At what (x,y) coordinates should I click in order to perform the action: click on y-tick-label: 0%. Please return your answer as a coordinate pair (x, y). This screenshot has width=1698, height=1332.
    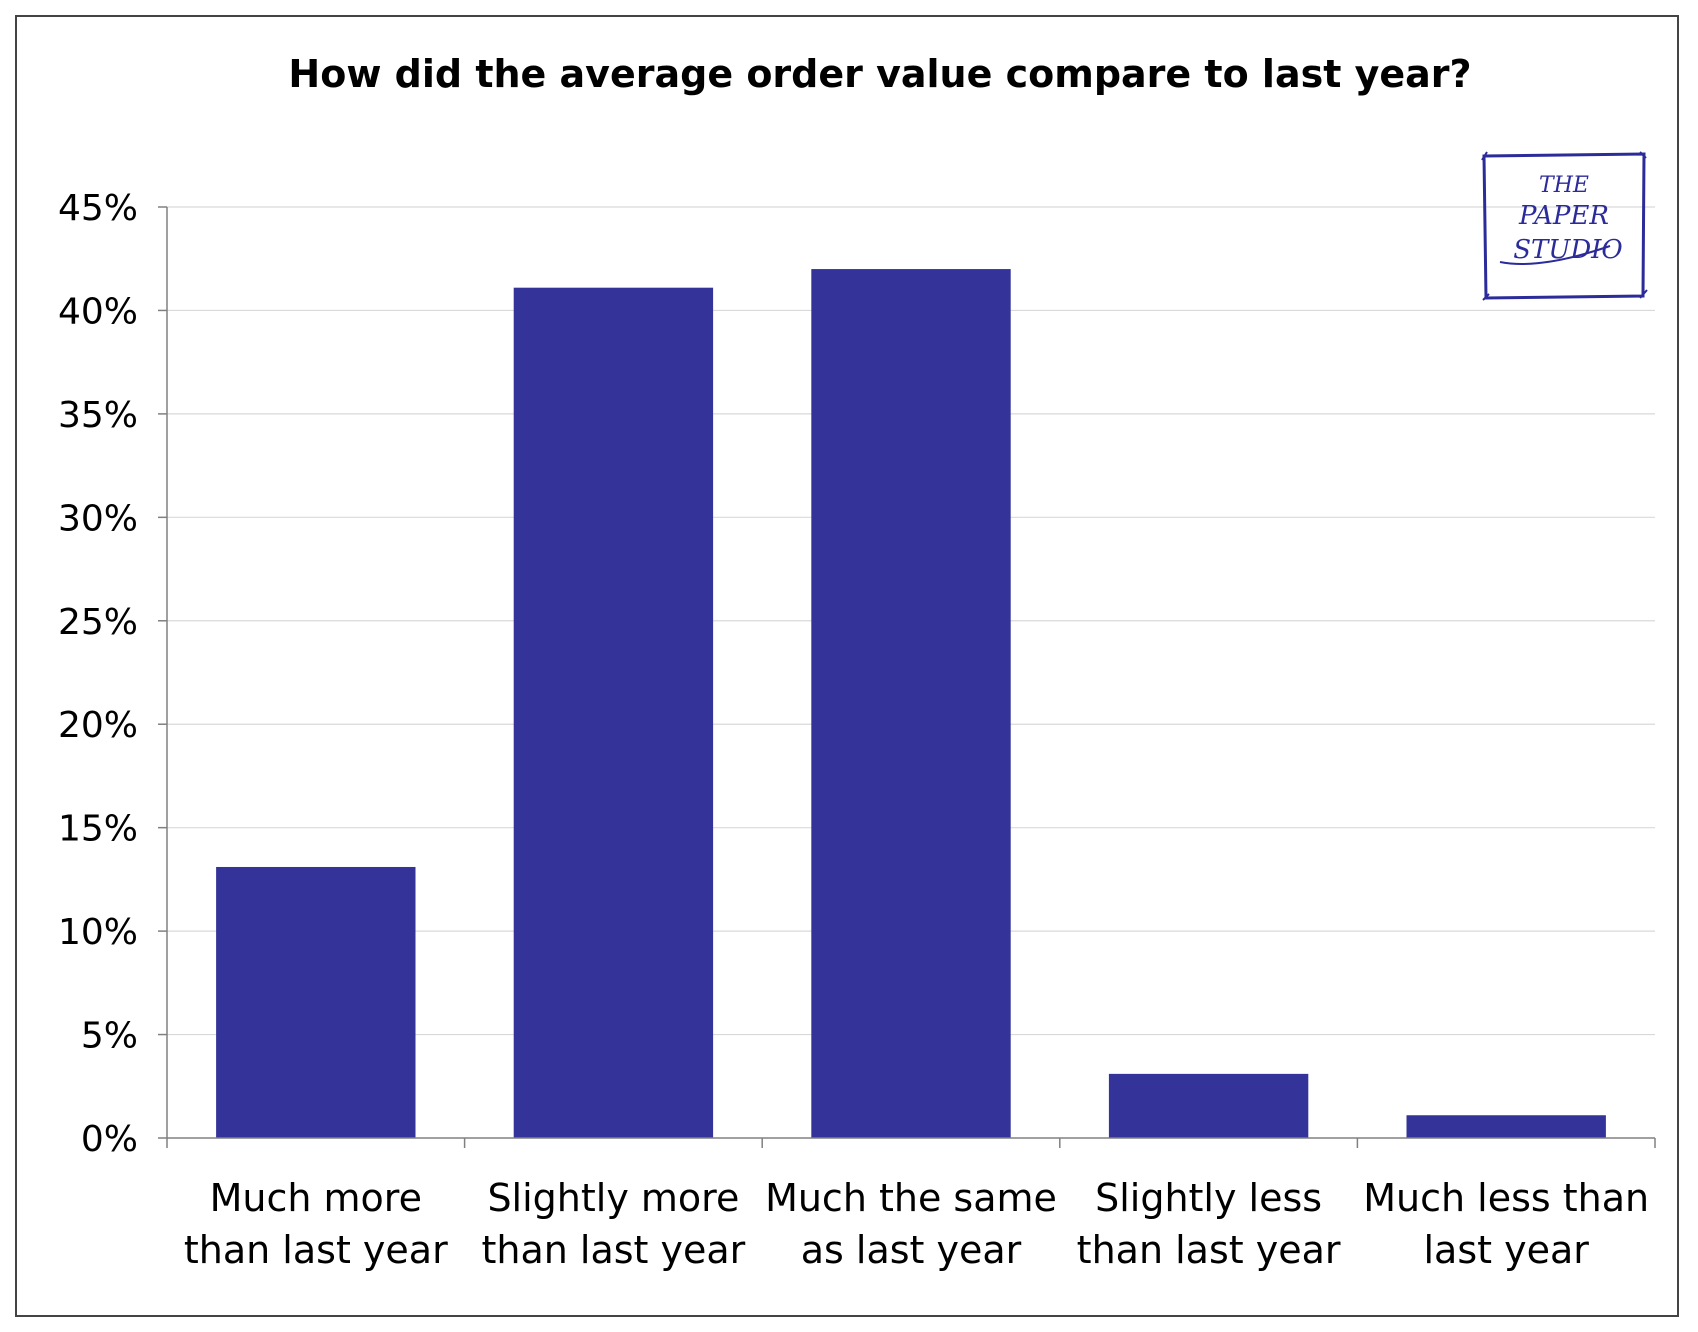
    Looking at the image, I should click on (109, 1139).